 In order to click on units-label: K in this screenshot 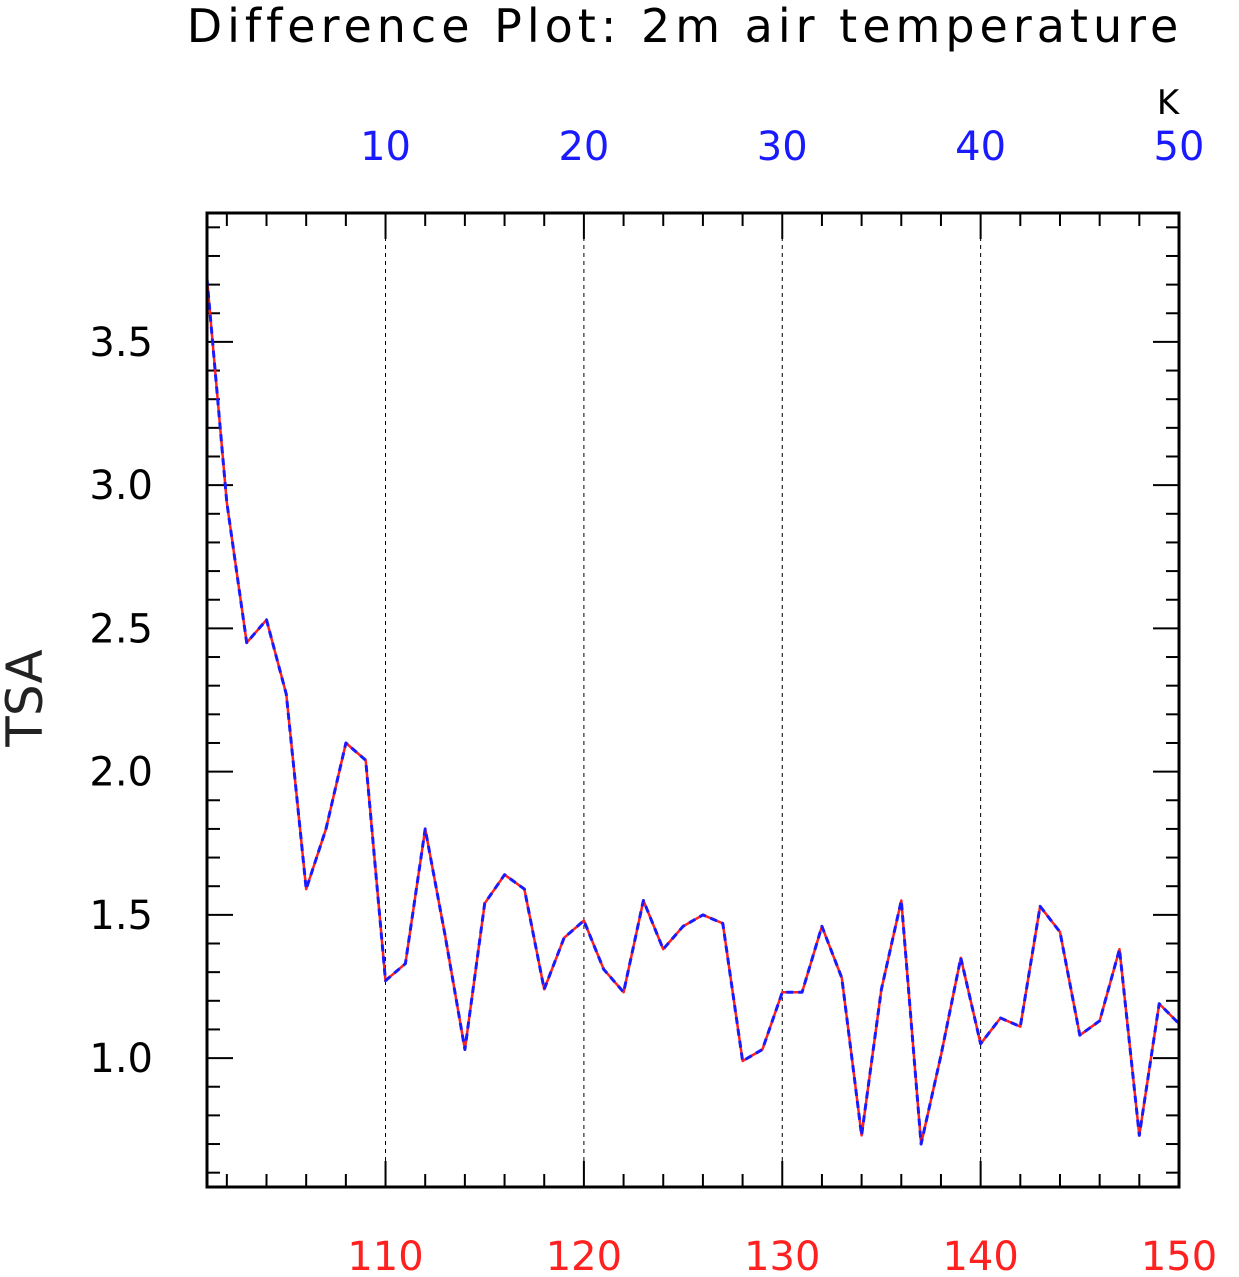, I will do `click(1169, 103)`.